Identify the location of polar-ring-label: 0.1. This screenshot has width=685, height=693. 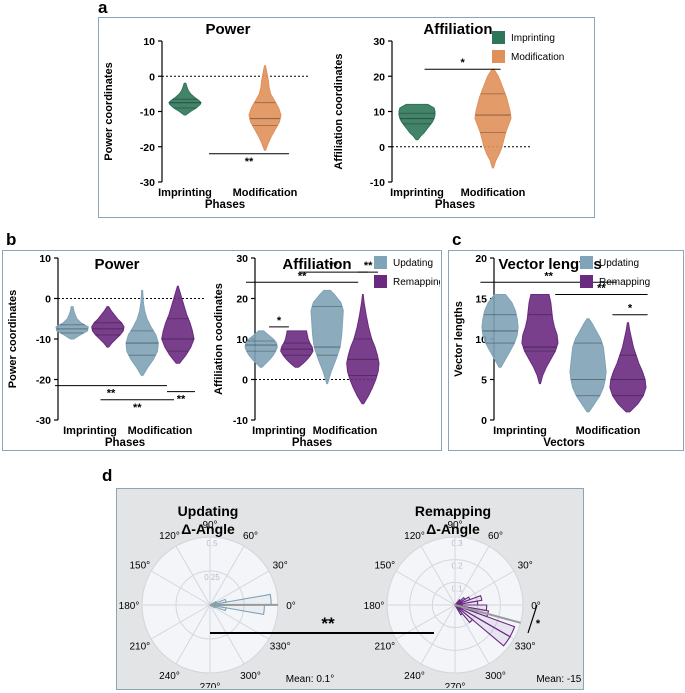
(457, 588).